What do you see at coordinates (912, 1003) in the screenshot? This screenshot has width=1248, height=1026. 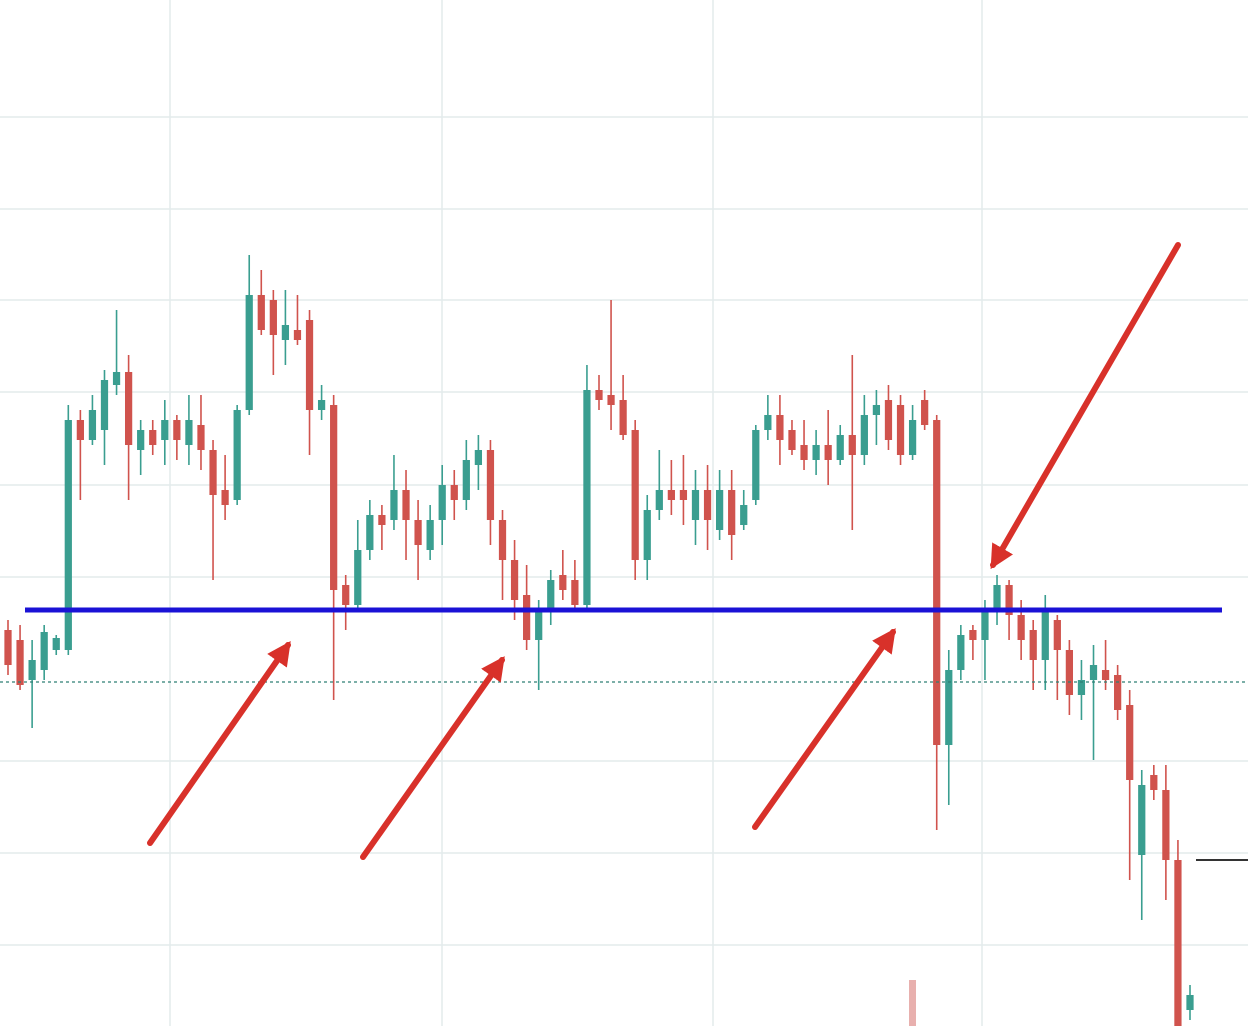 I see `volume-bar` at bounding box center [912, 1003].